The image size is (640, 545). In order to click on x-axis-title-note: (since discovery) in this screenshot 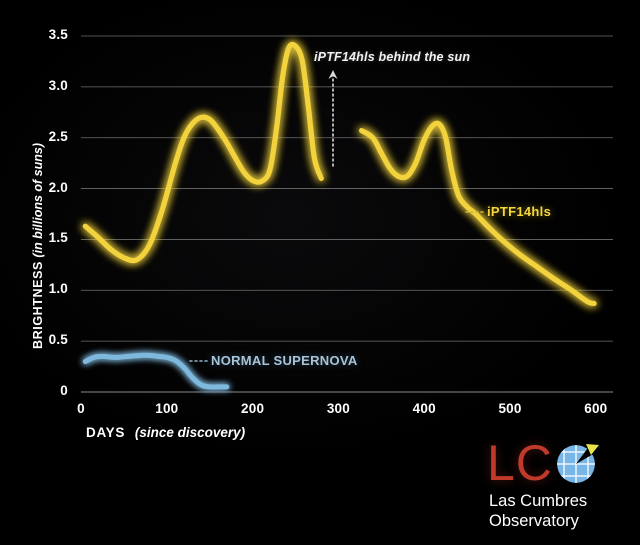, I will do `click(190, 432)`.